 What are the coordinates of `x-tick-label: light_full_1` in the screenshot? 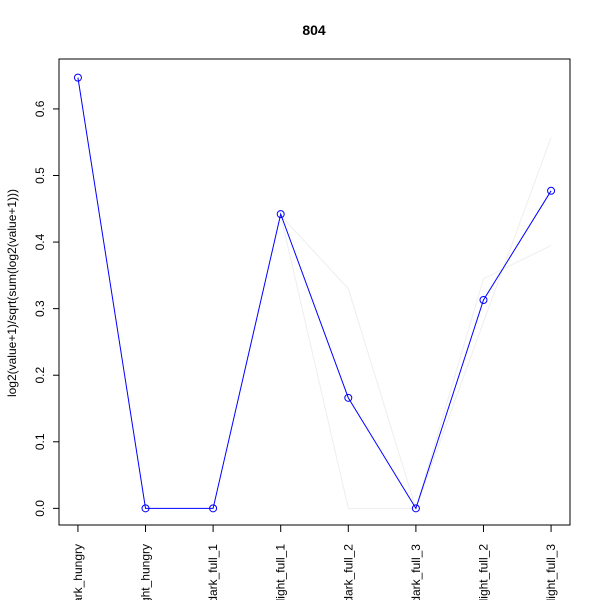 It's located at (281, 572).